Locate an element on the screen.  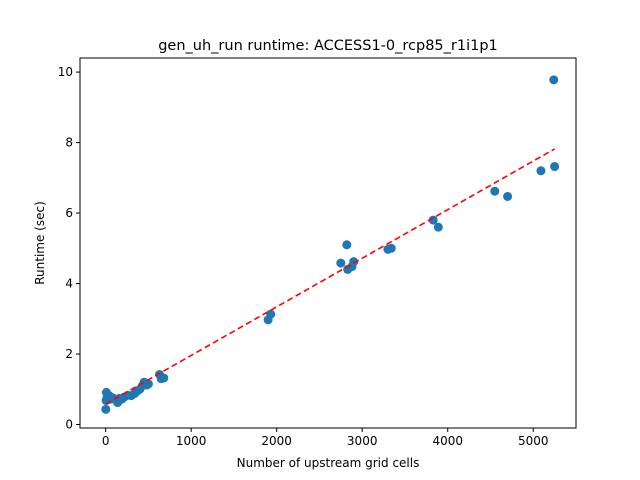
x-tick-label-4000: 4000 is located at coordinates (447, 441).